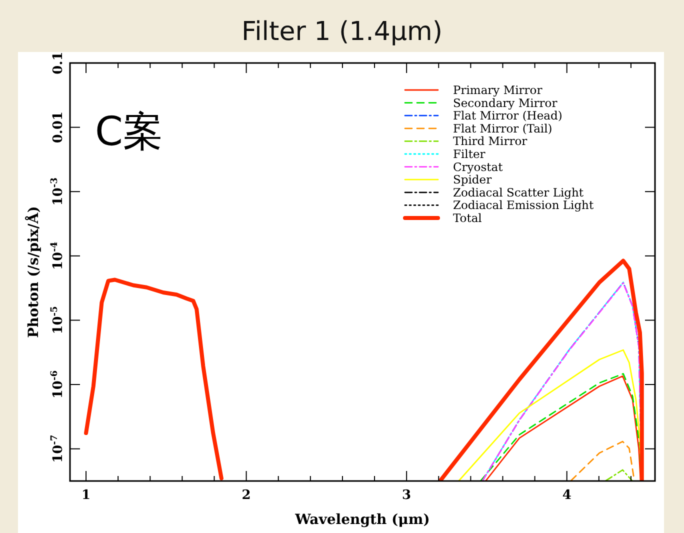 The width and height of the screenshot is (684, 533). I want to click on legend-label: Spider, so click(472, 179).